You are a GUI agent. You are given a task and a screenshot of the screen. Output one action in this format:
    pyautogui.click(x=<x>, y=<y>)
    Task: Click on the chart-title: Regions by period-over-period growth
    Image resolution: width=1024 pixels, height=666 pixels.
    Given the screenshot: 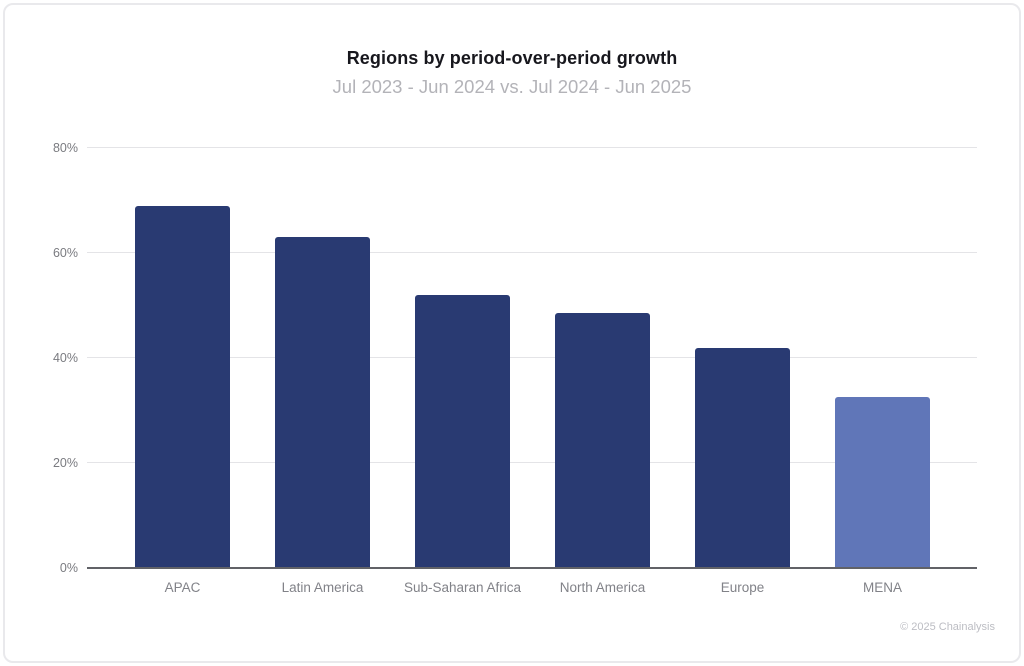 What is the action you would take?
    pyautogui.click(x=512, y=58)
    